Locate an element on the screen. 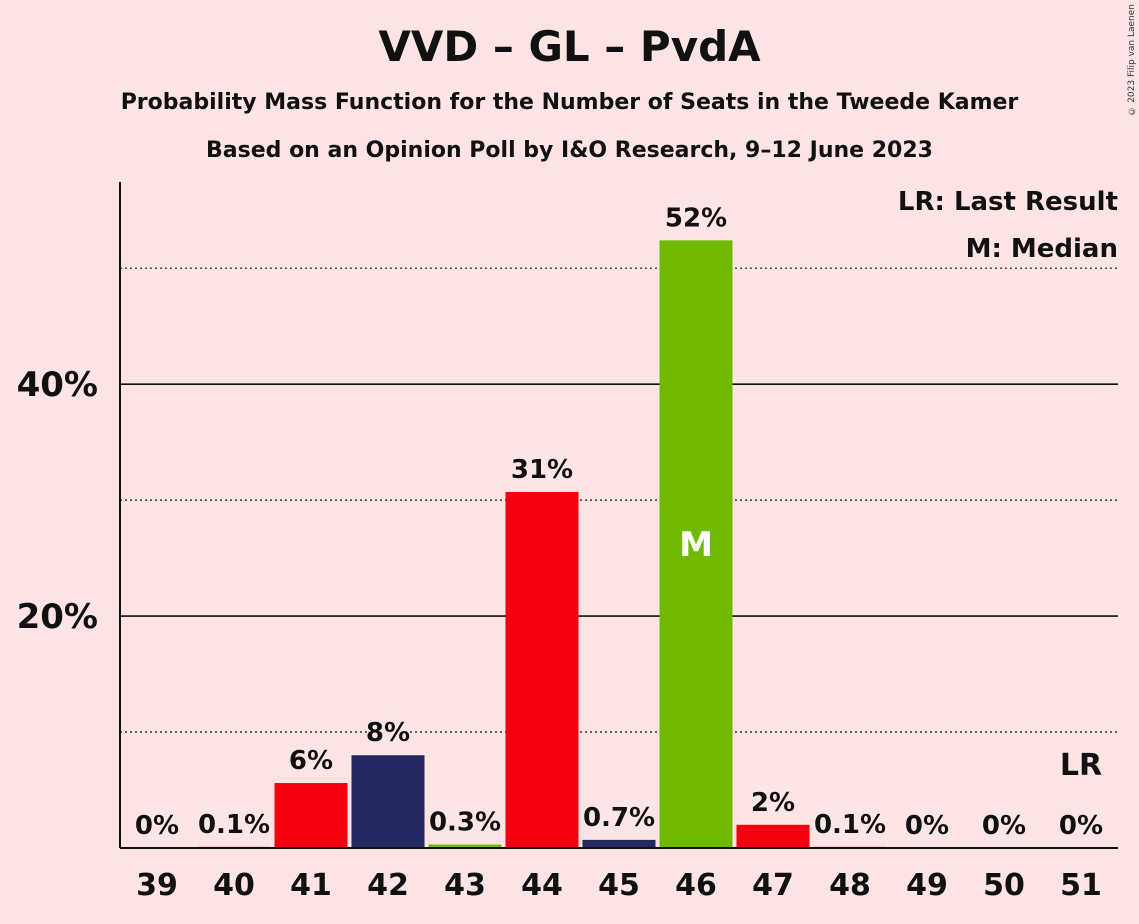 This screenshot has height=924, width=1139. value-label-seat-43: 0.3% is located at coordinates (465, 823).